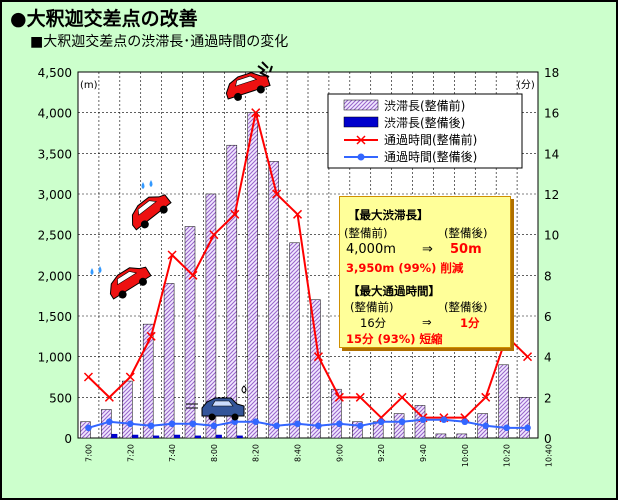 Image resolution: width=618 pixels, height=500 pixels. I want to click on y-left-tick-label: 2,000, so click(55, 276).